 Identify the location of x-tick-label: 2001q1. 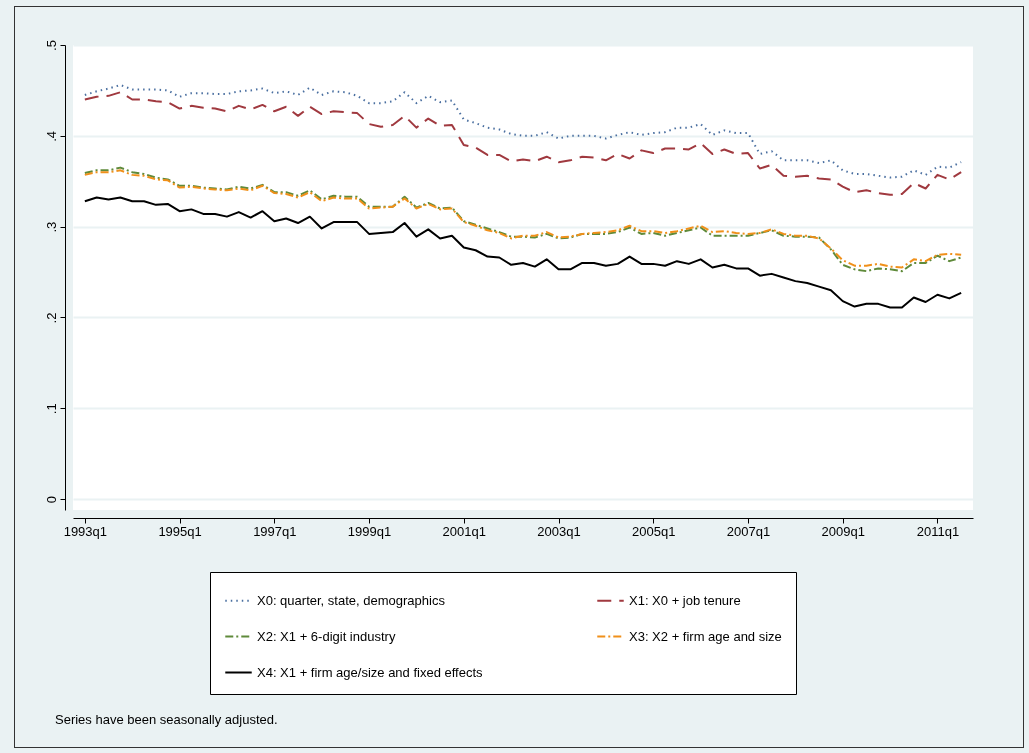
(464, 531).